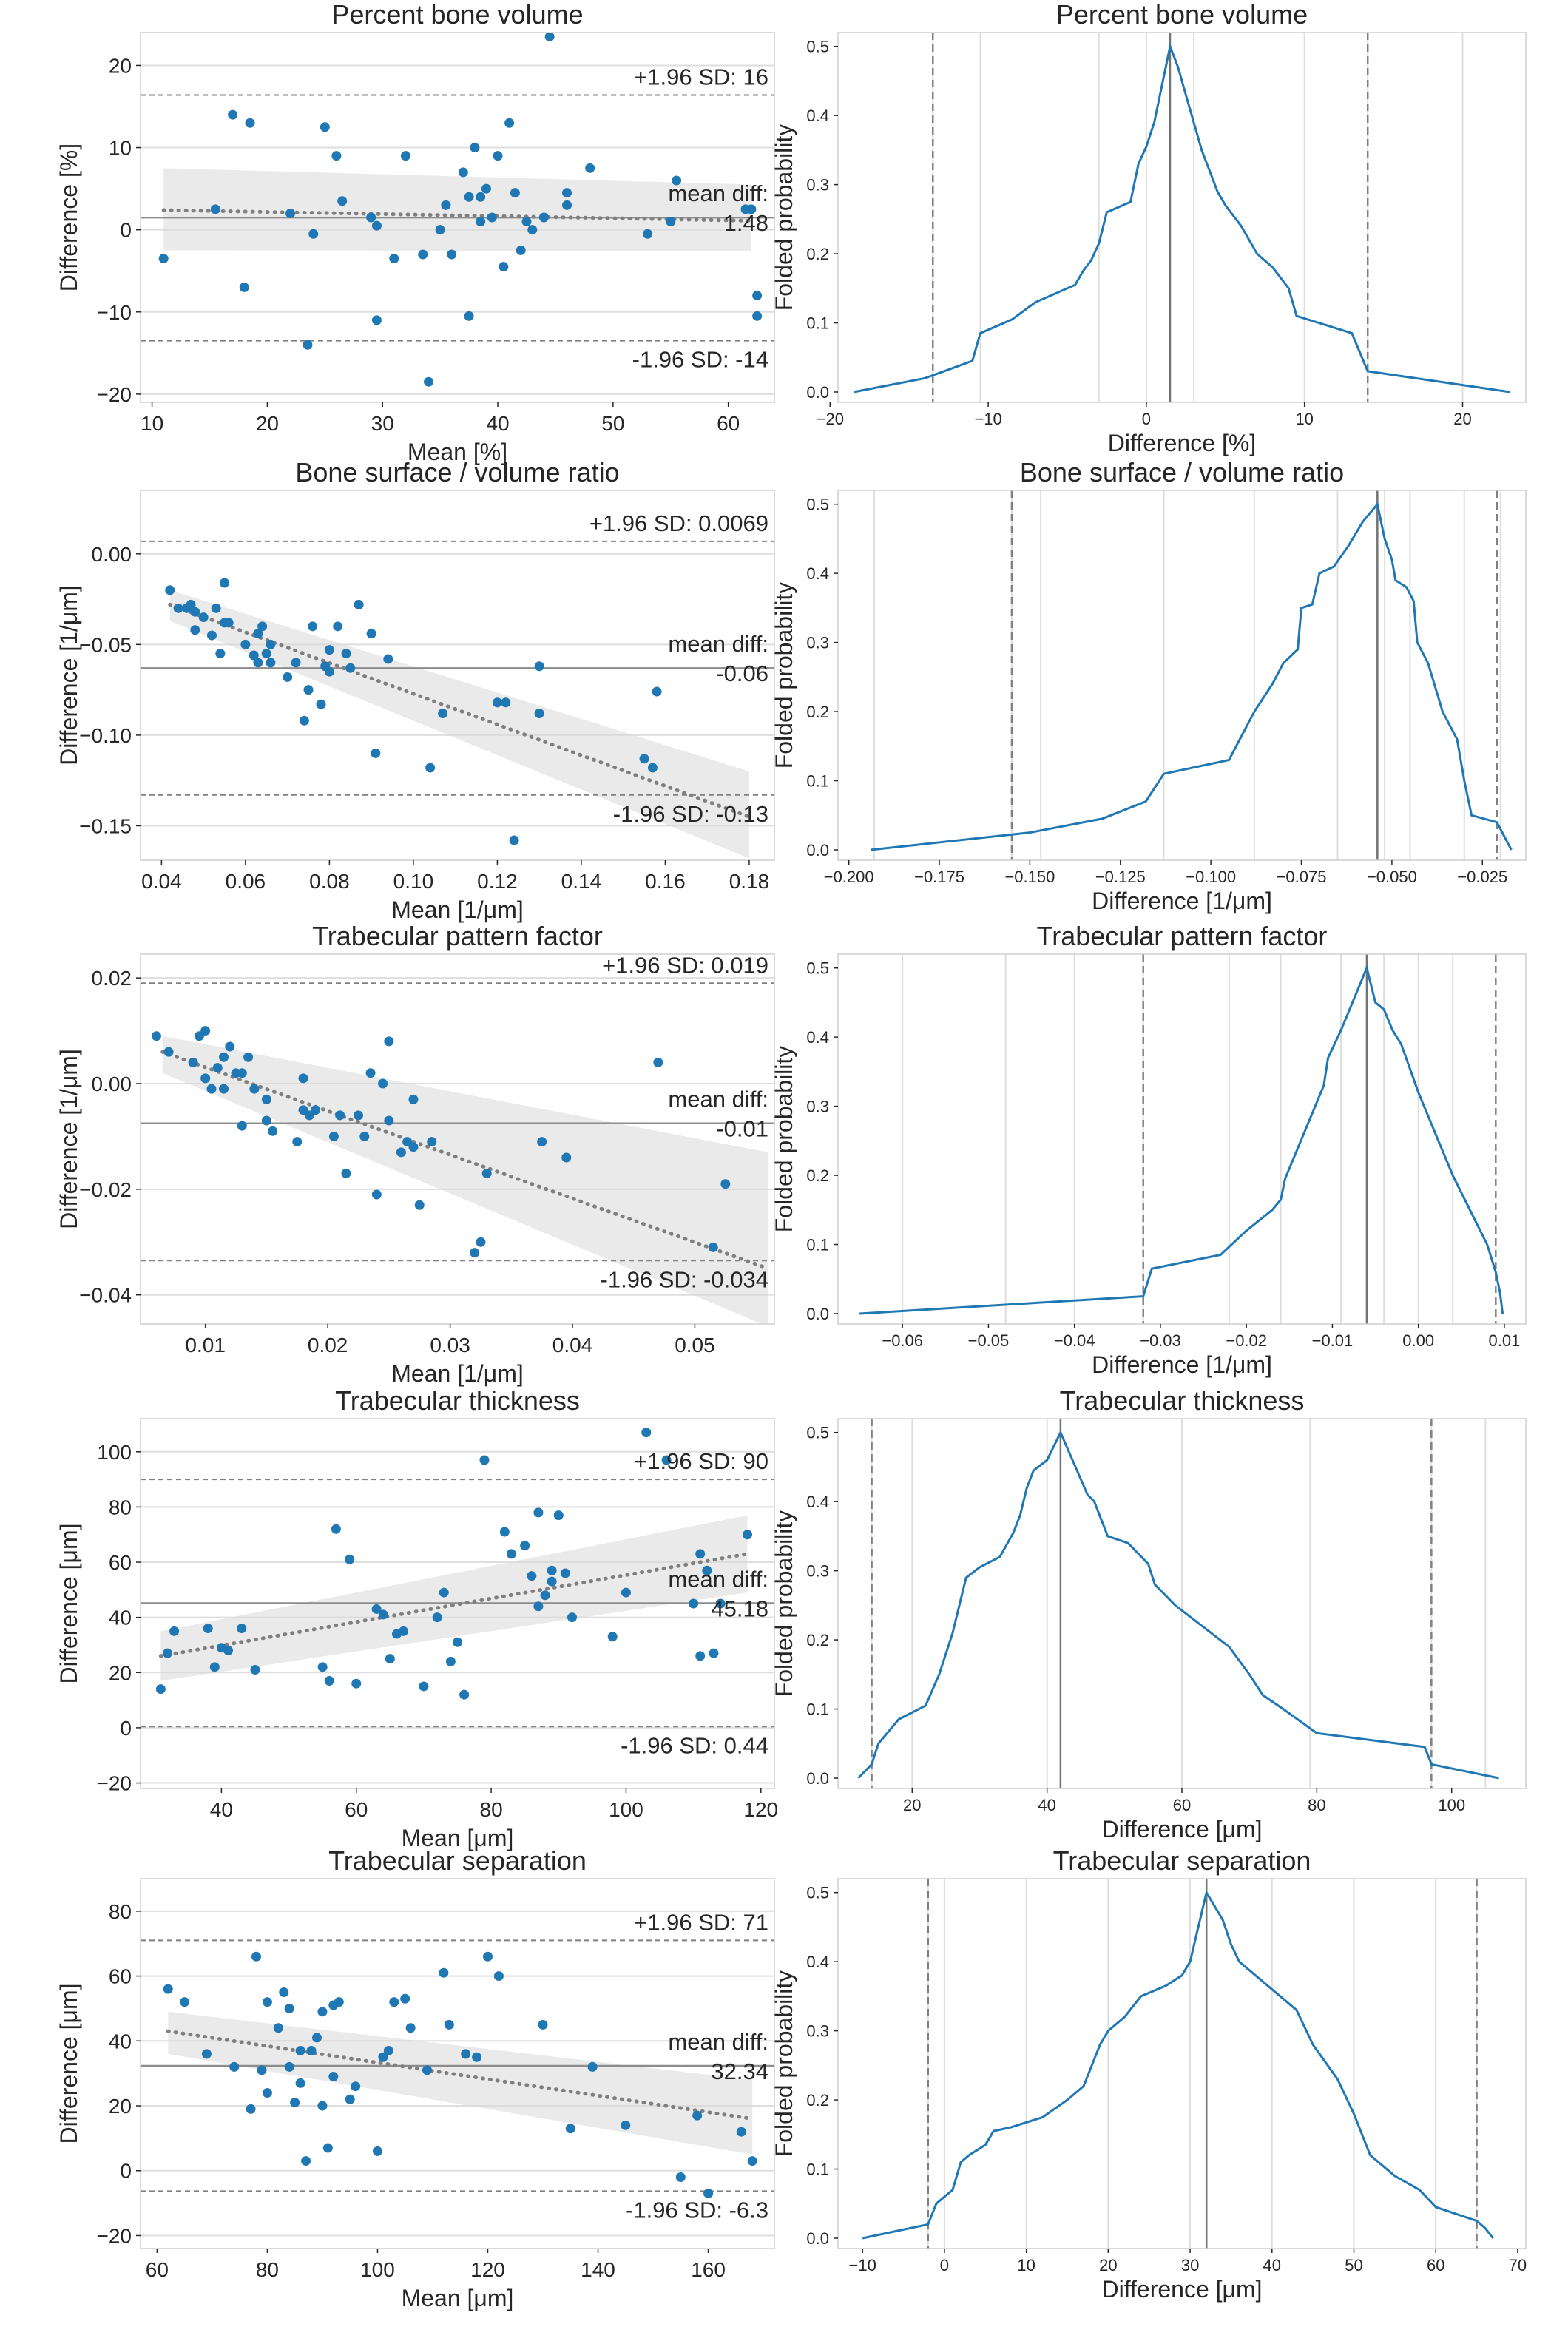  What do you see at coordinates (685, 965) in the screenshot?
I see `upper-limit-label: +1.96 SD: 0.019` at bounding box center [685, 965].